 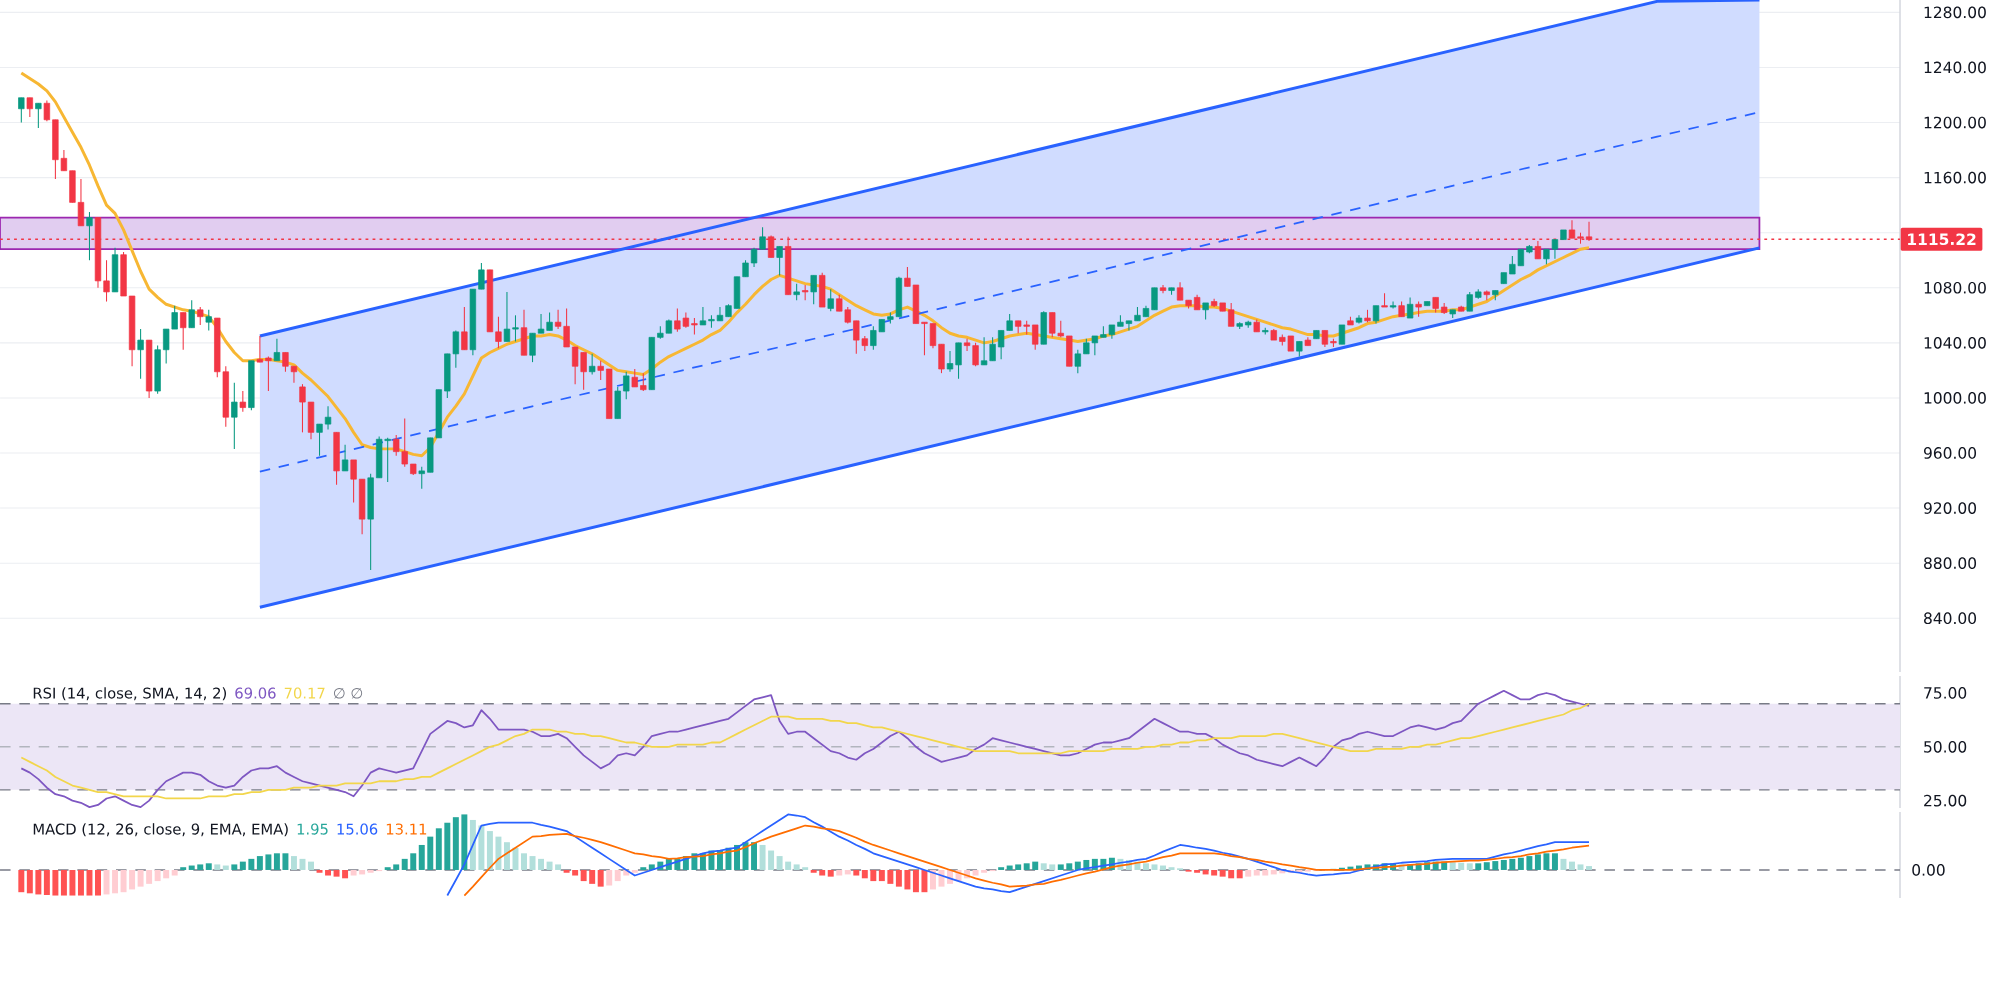 What do you see at coordinates (1955, 122) in the screenshot?
I see `y-tick-label: 1200.00` at bounding box center [1955, 122].